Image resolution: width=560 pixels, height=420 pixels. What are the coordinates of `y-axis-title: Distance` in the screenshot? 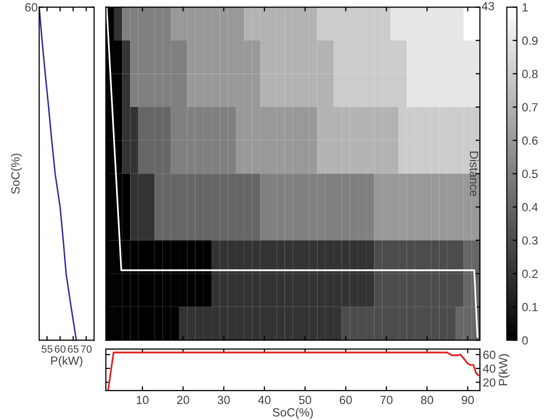 It's located at (474, 174).